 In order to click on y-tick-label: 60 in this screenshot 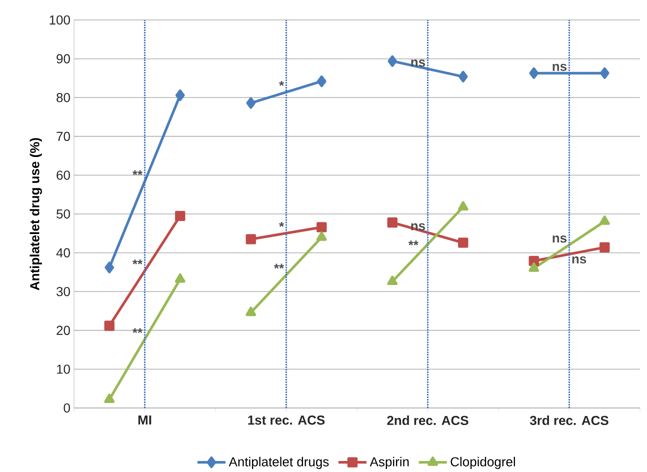, I will do `click(63, 175)`.